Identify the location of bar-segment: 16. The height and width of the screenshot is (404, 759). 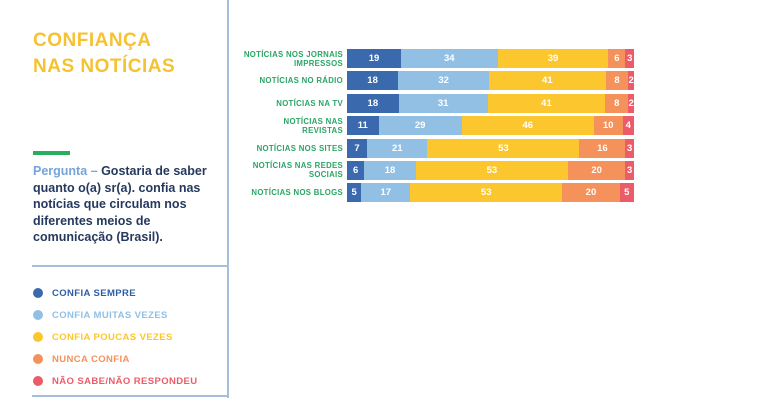
(602, 148).